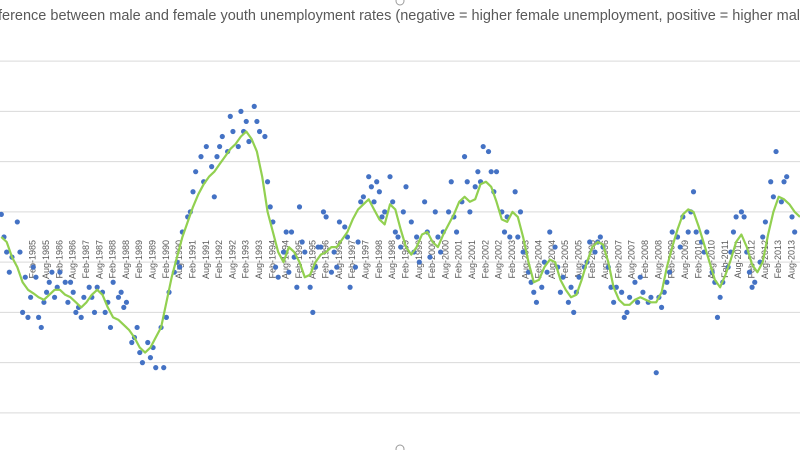  Describe the element at coordinates (139, 259) in the screenshot. I see `x-tick-label: Feb-1989` at that location.